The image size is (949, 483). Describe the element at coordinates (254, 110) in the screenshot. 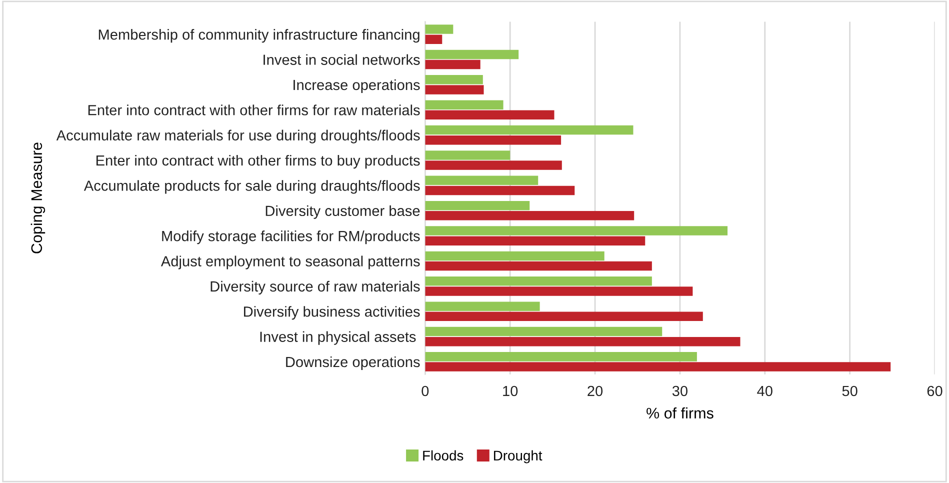

I see `y-tick-label: Enter into contract with other firms for raw materials` at that location.